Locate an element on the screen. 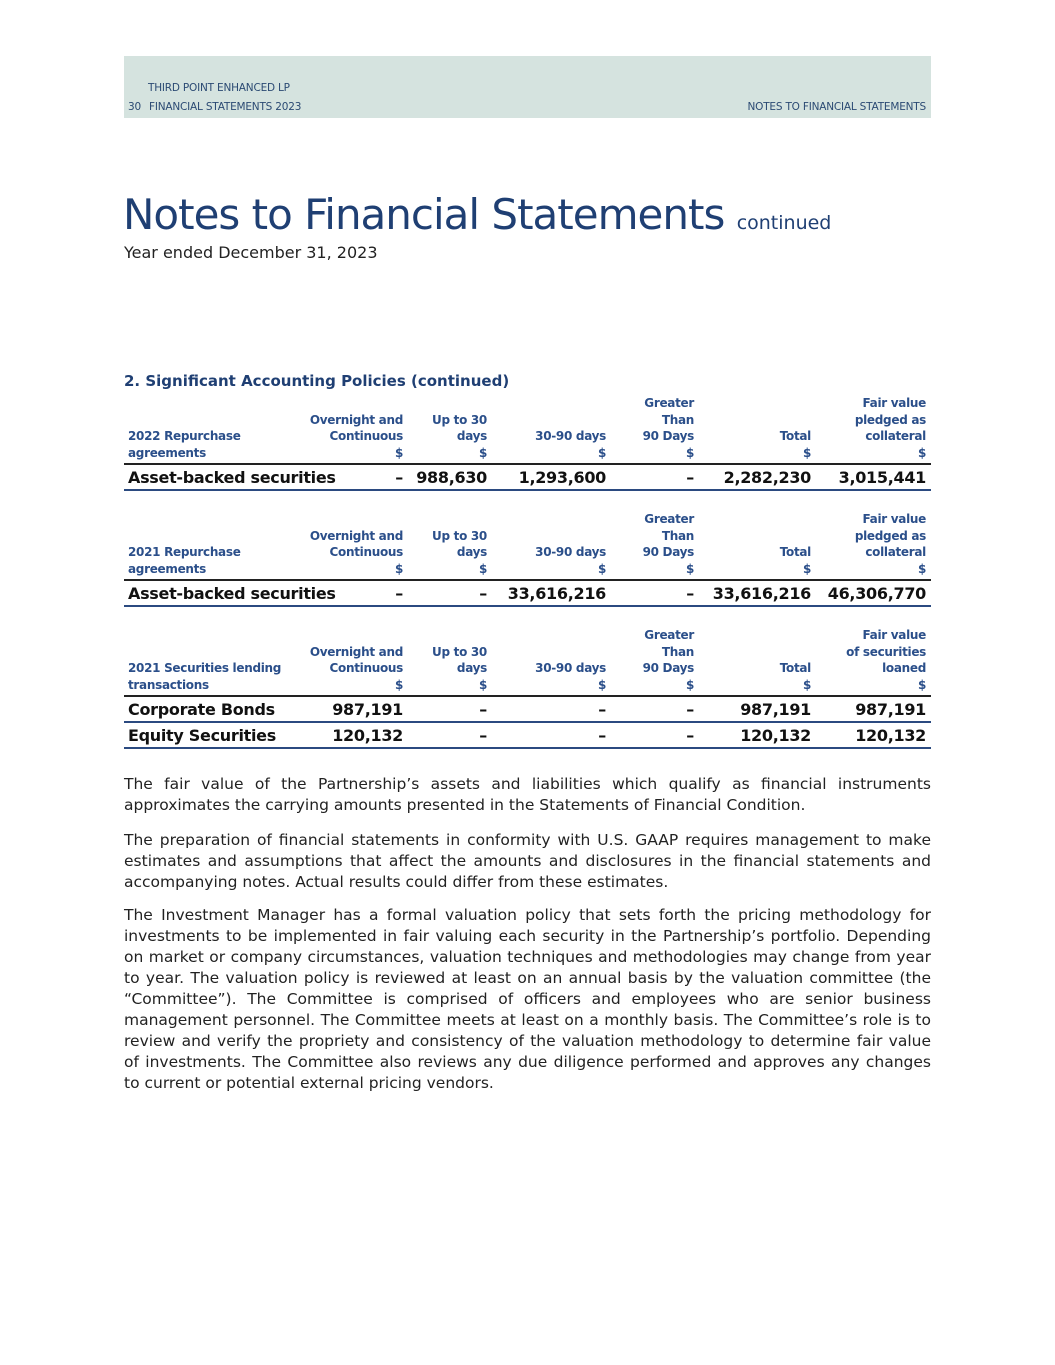 This screenshot has height=1365, width=1055. page-subtitle: Year ended December 31, 2023 is located at coordinates (251, 252).